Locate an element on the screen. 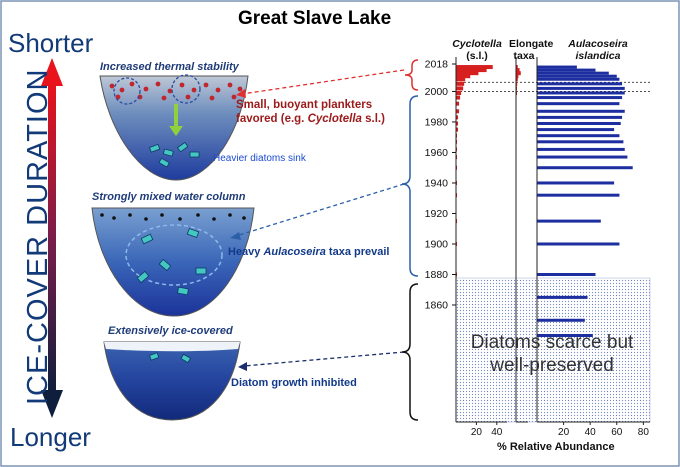 Image resolution: width=680 pixels, height=467 pixels. scarce-region is located at coordinates (553, 350).